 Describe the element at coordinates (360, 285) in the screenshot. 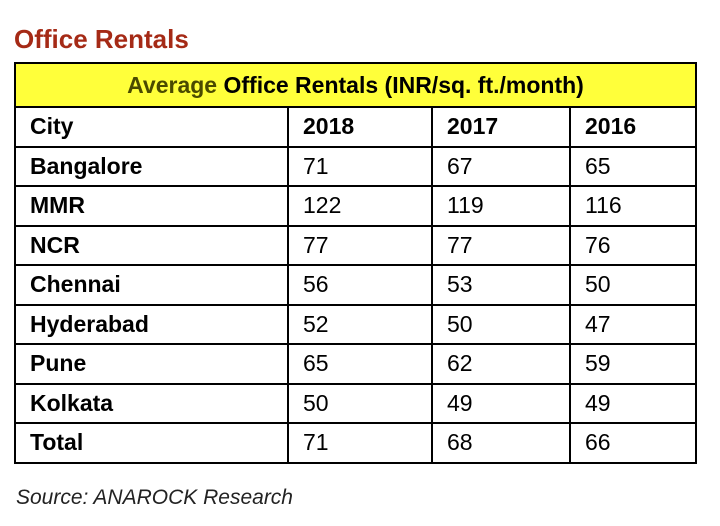

I see `value-cell: 56` at that location.